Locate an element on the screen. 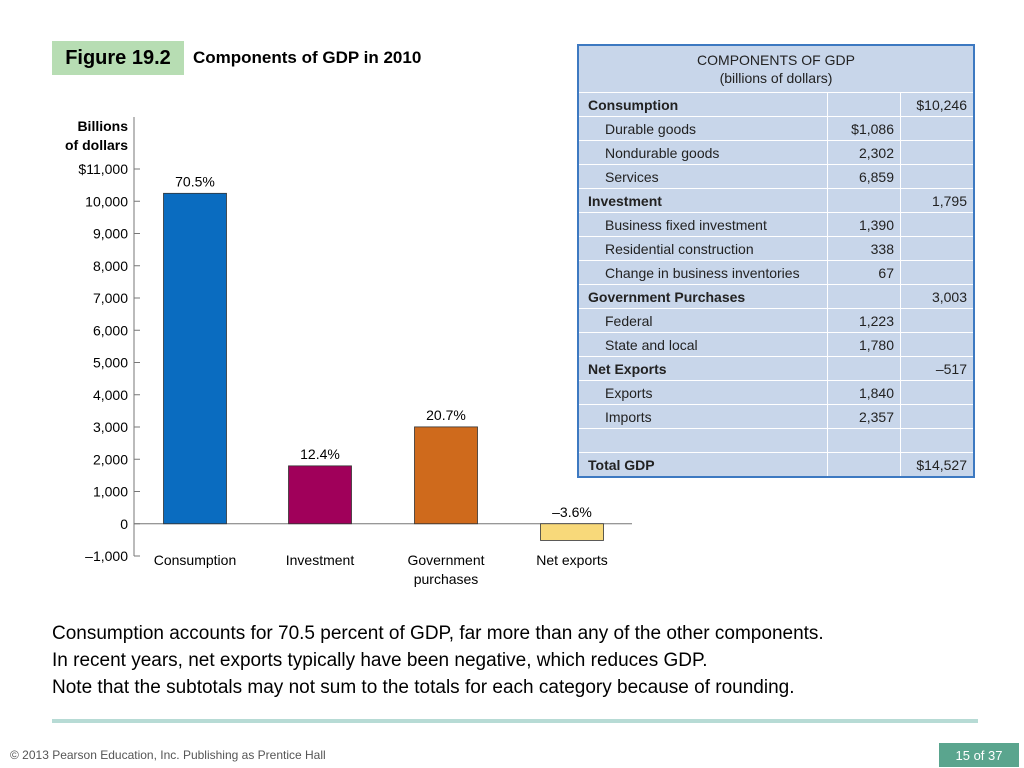 This screenshot has width=1024, height=768. table-row: Investment 1,795 is located at coordinates (776, 200).